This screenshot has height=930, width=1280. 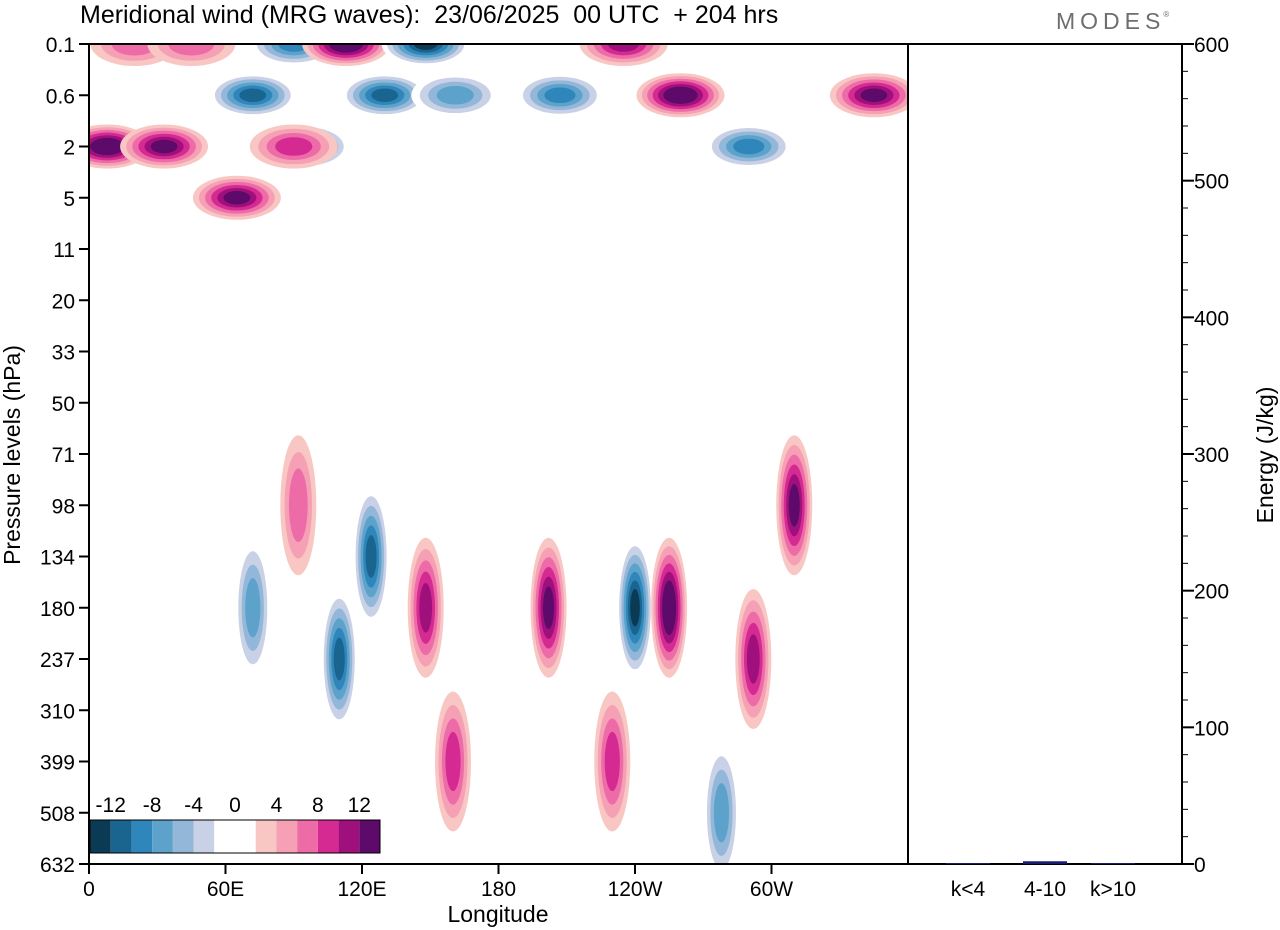 I want to click on y-tick-label: 5, so click(x=69, y=199).